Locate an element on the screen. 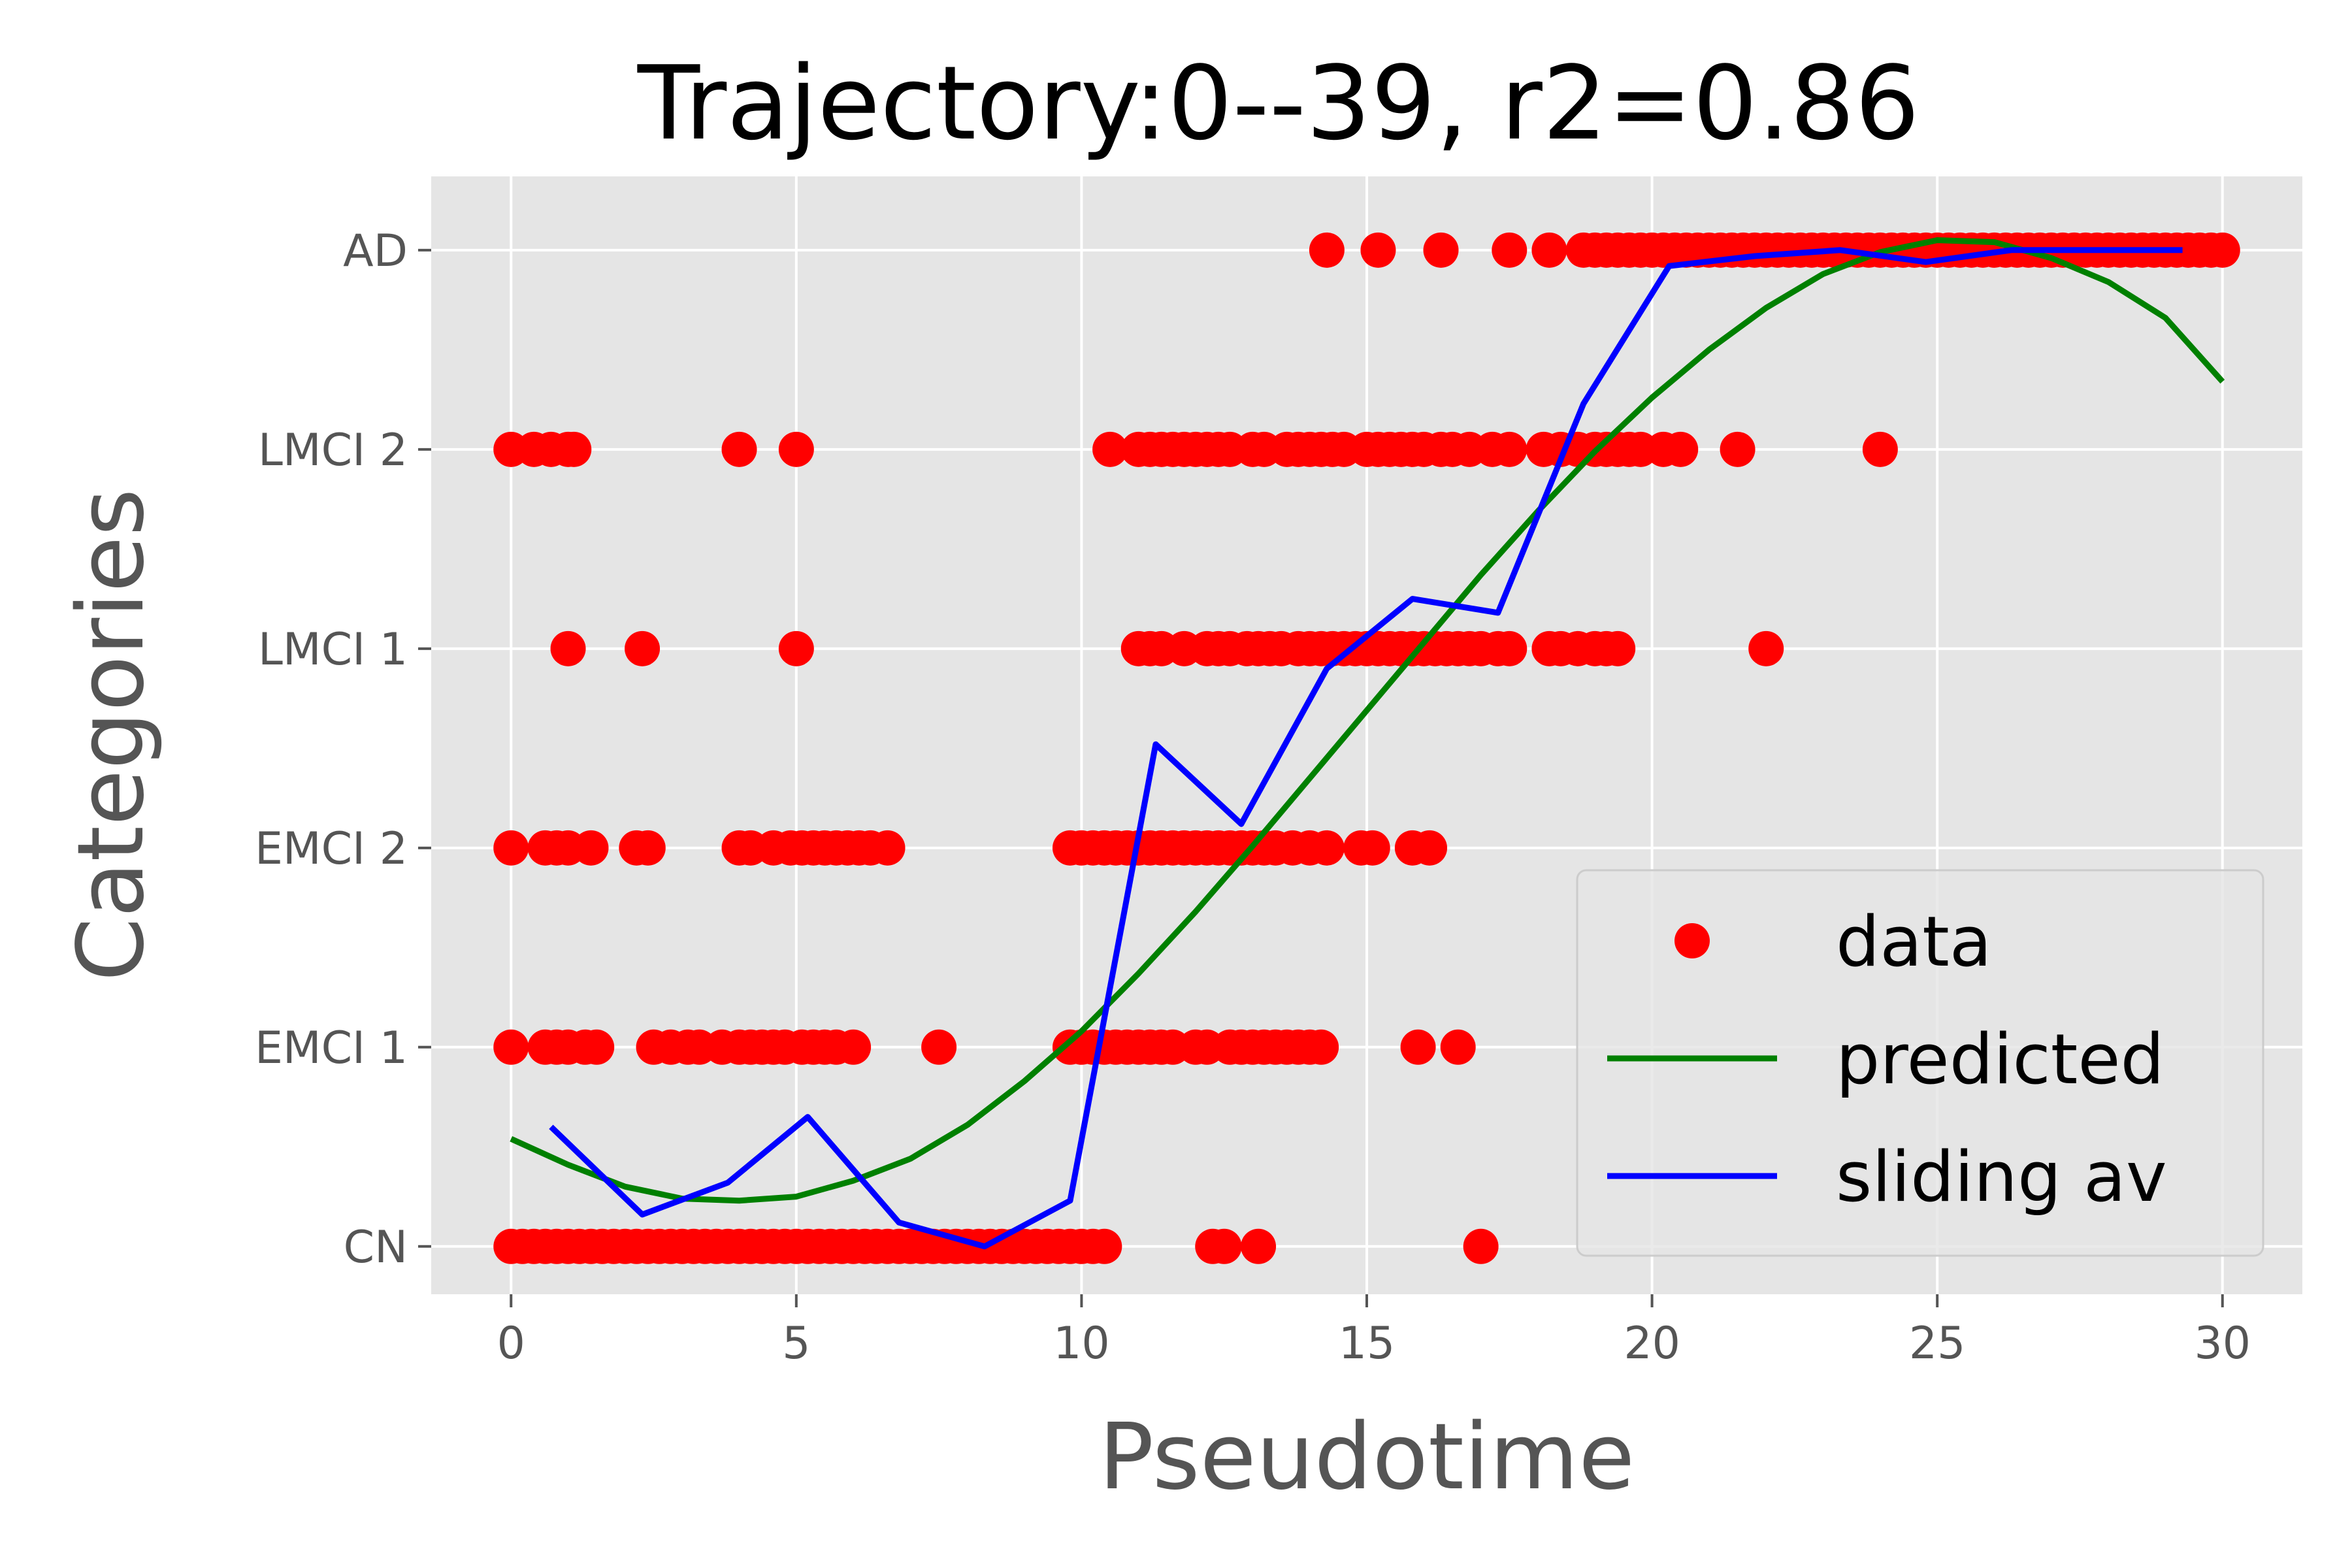 This screenshot has height=1568, width=2352. y-tick-label: LMCI 1 is located at coordinates (333, 650).